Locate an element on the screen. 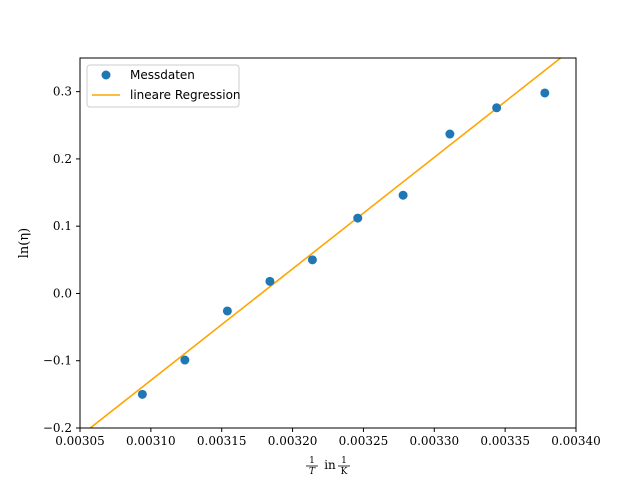 The width and height of the screenshot is (640, 480). legend: Messdaten lineare Regression is located at coordinates (163, 86).